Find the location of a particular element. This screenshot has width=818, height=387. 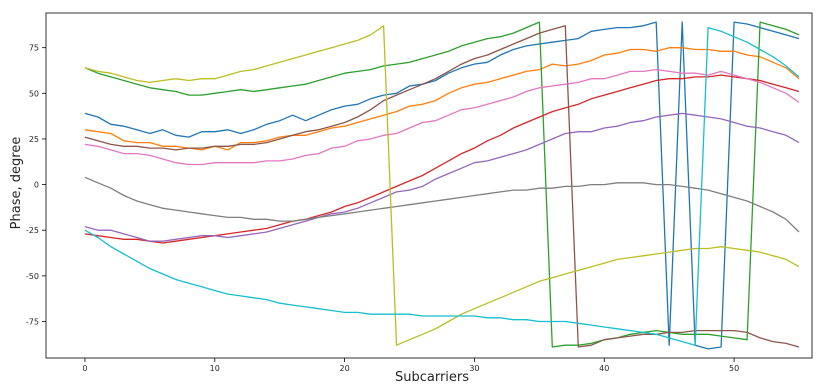

x-tick-label: 50 is located at coordinates (734, 368).